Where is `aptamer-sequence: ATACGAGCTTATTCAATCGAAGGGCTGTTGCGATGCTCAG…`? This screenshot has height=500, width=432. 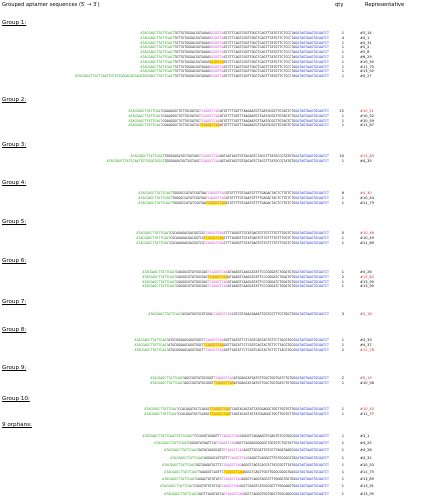 aptamer-sequence: ATACGAGCTTATTCAATCGAAGGGCTGTTGCGATGCTCAG… is located at coordinates (228, 121).